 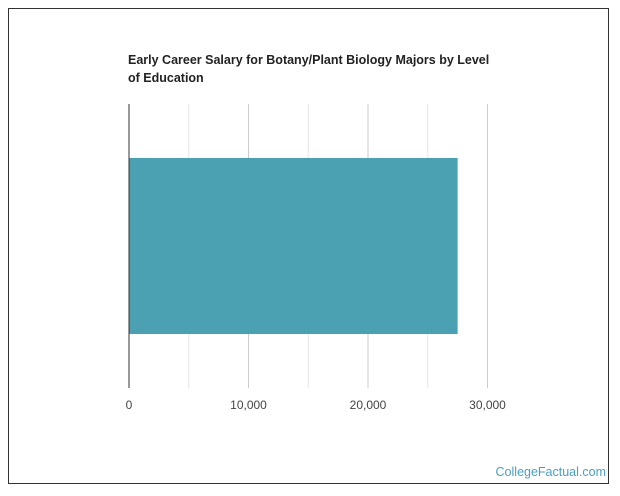 I want to click on site-brand: CollegeFactual.com, so click(x=550, y=472).